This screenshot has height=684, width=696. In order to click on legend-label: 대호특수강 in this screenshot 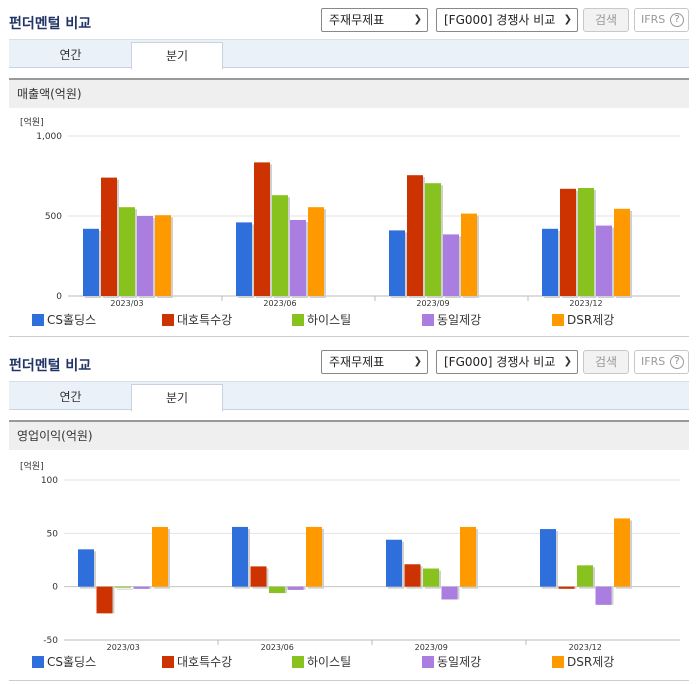, I will do `click(205, 662)`.